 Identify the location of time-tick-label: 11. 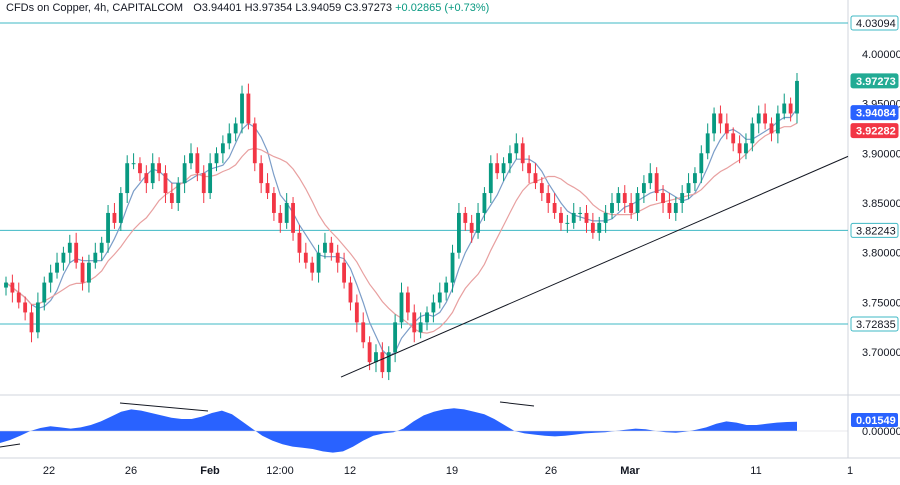
(755, 471).